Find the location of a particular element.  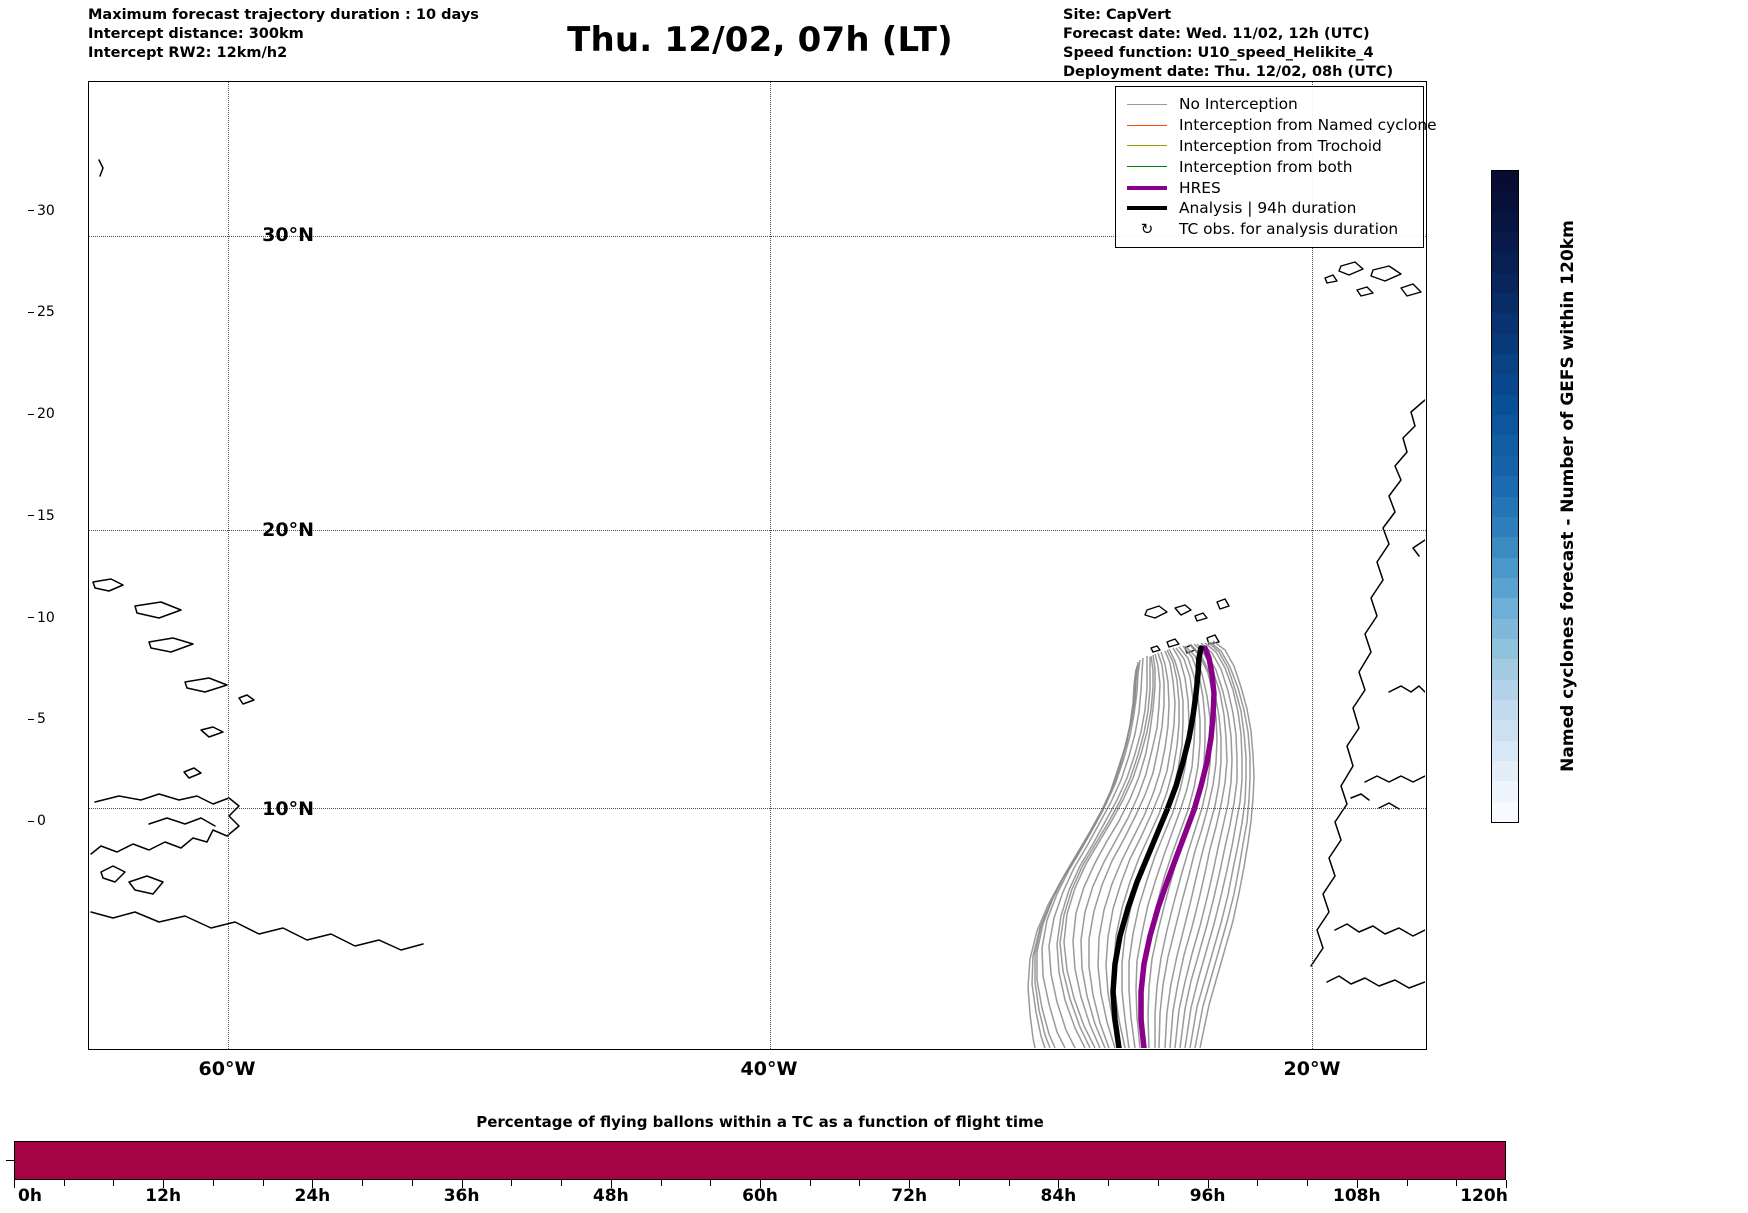

progress-bar is located at coordinates (760, 1160).